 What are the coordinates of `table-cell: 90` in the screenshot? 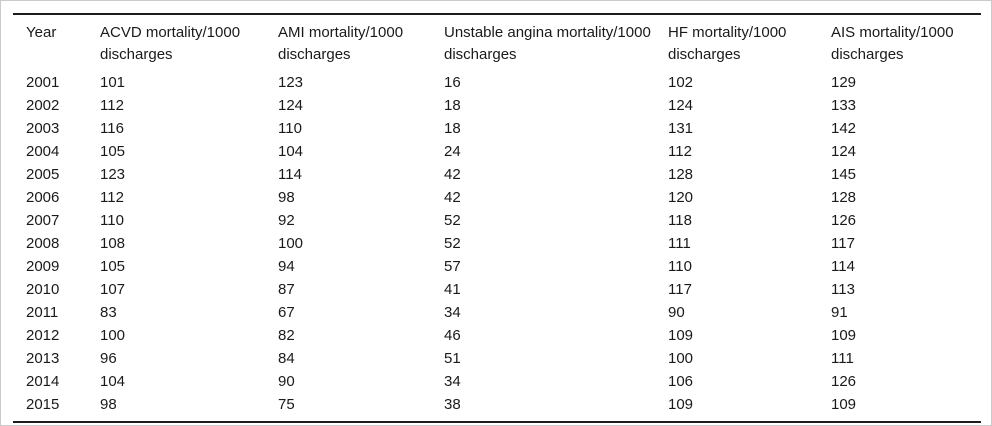 It's located at (676, 312).